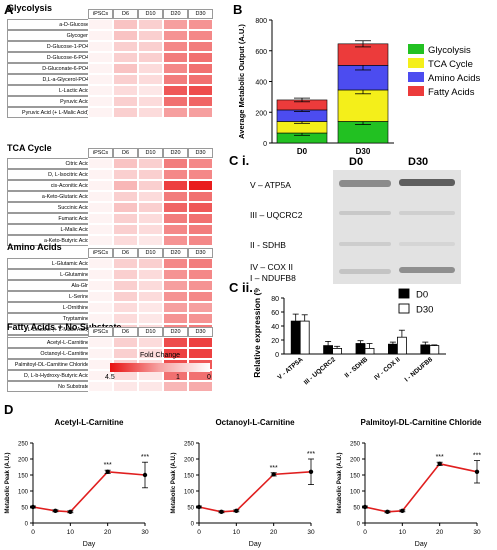 The image size is (497, 550). What do you see at coordinates (162, 377) in the screenshot?
I see `heatmap-legend: Fold Change 4.5 1 0` at bounding box center [162, 377].